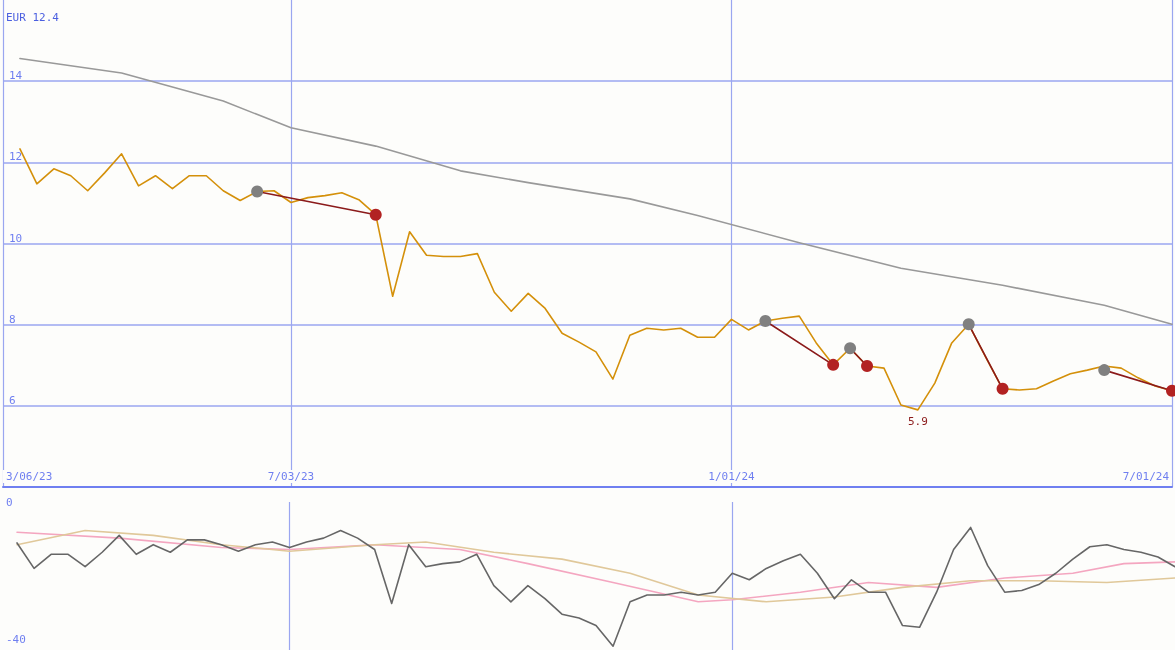 The height and width of the screenshot is (650, 1175). I want to click on y-tick-label: 12, so click(16, 157).